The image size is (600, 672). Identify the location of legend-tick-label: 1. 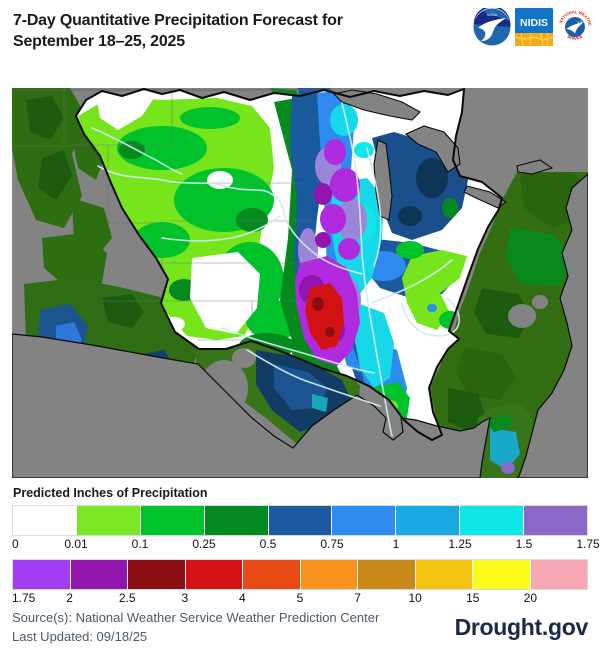
(396, 544).